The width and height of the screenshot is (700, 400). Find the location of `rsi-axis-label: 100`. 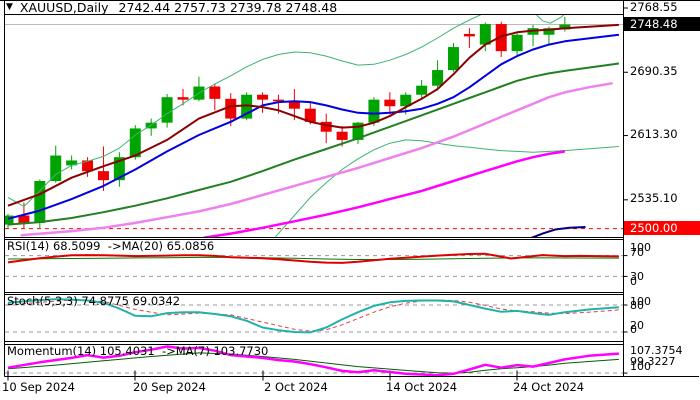

rsi-axis-label: 100 is located at coordinates (640, 247).